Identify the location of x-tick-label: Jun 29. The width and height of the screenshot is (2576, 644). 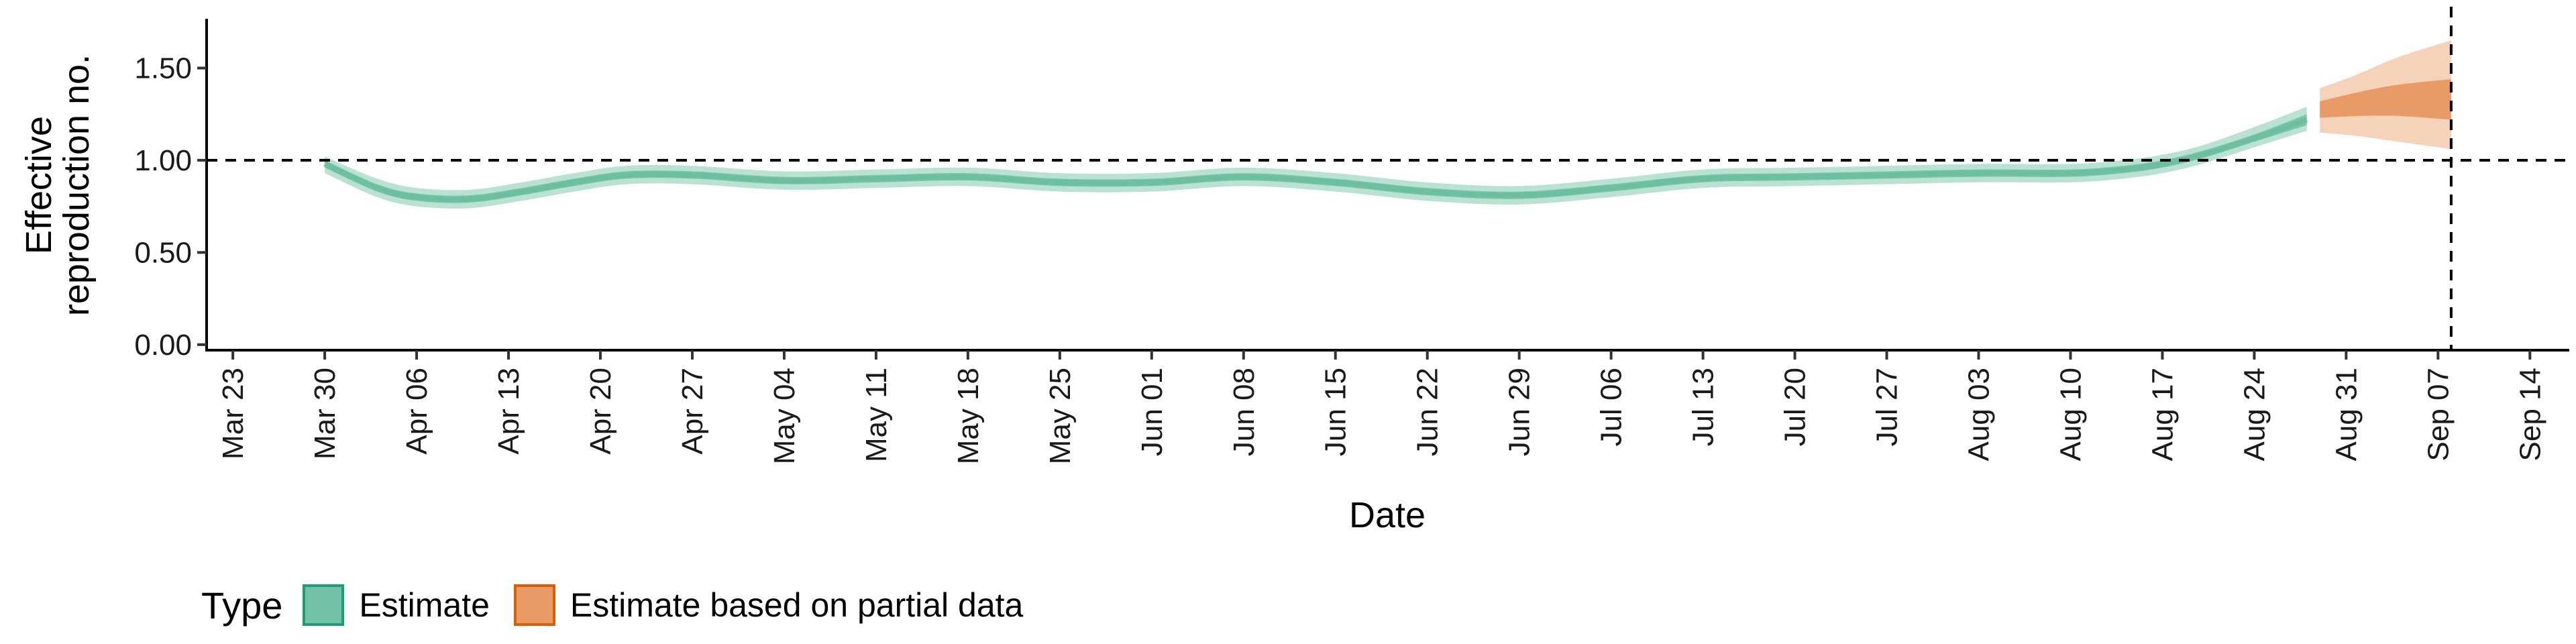
(1519, 412).